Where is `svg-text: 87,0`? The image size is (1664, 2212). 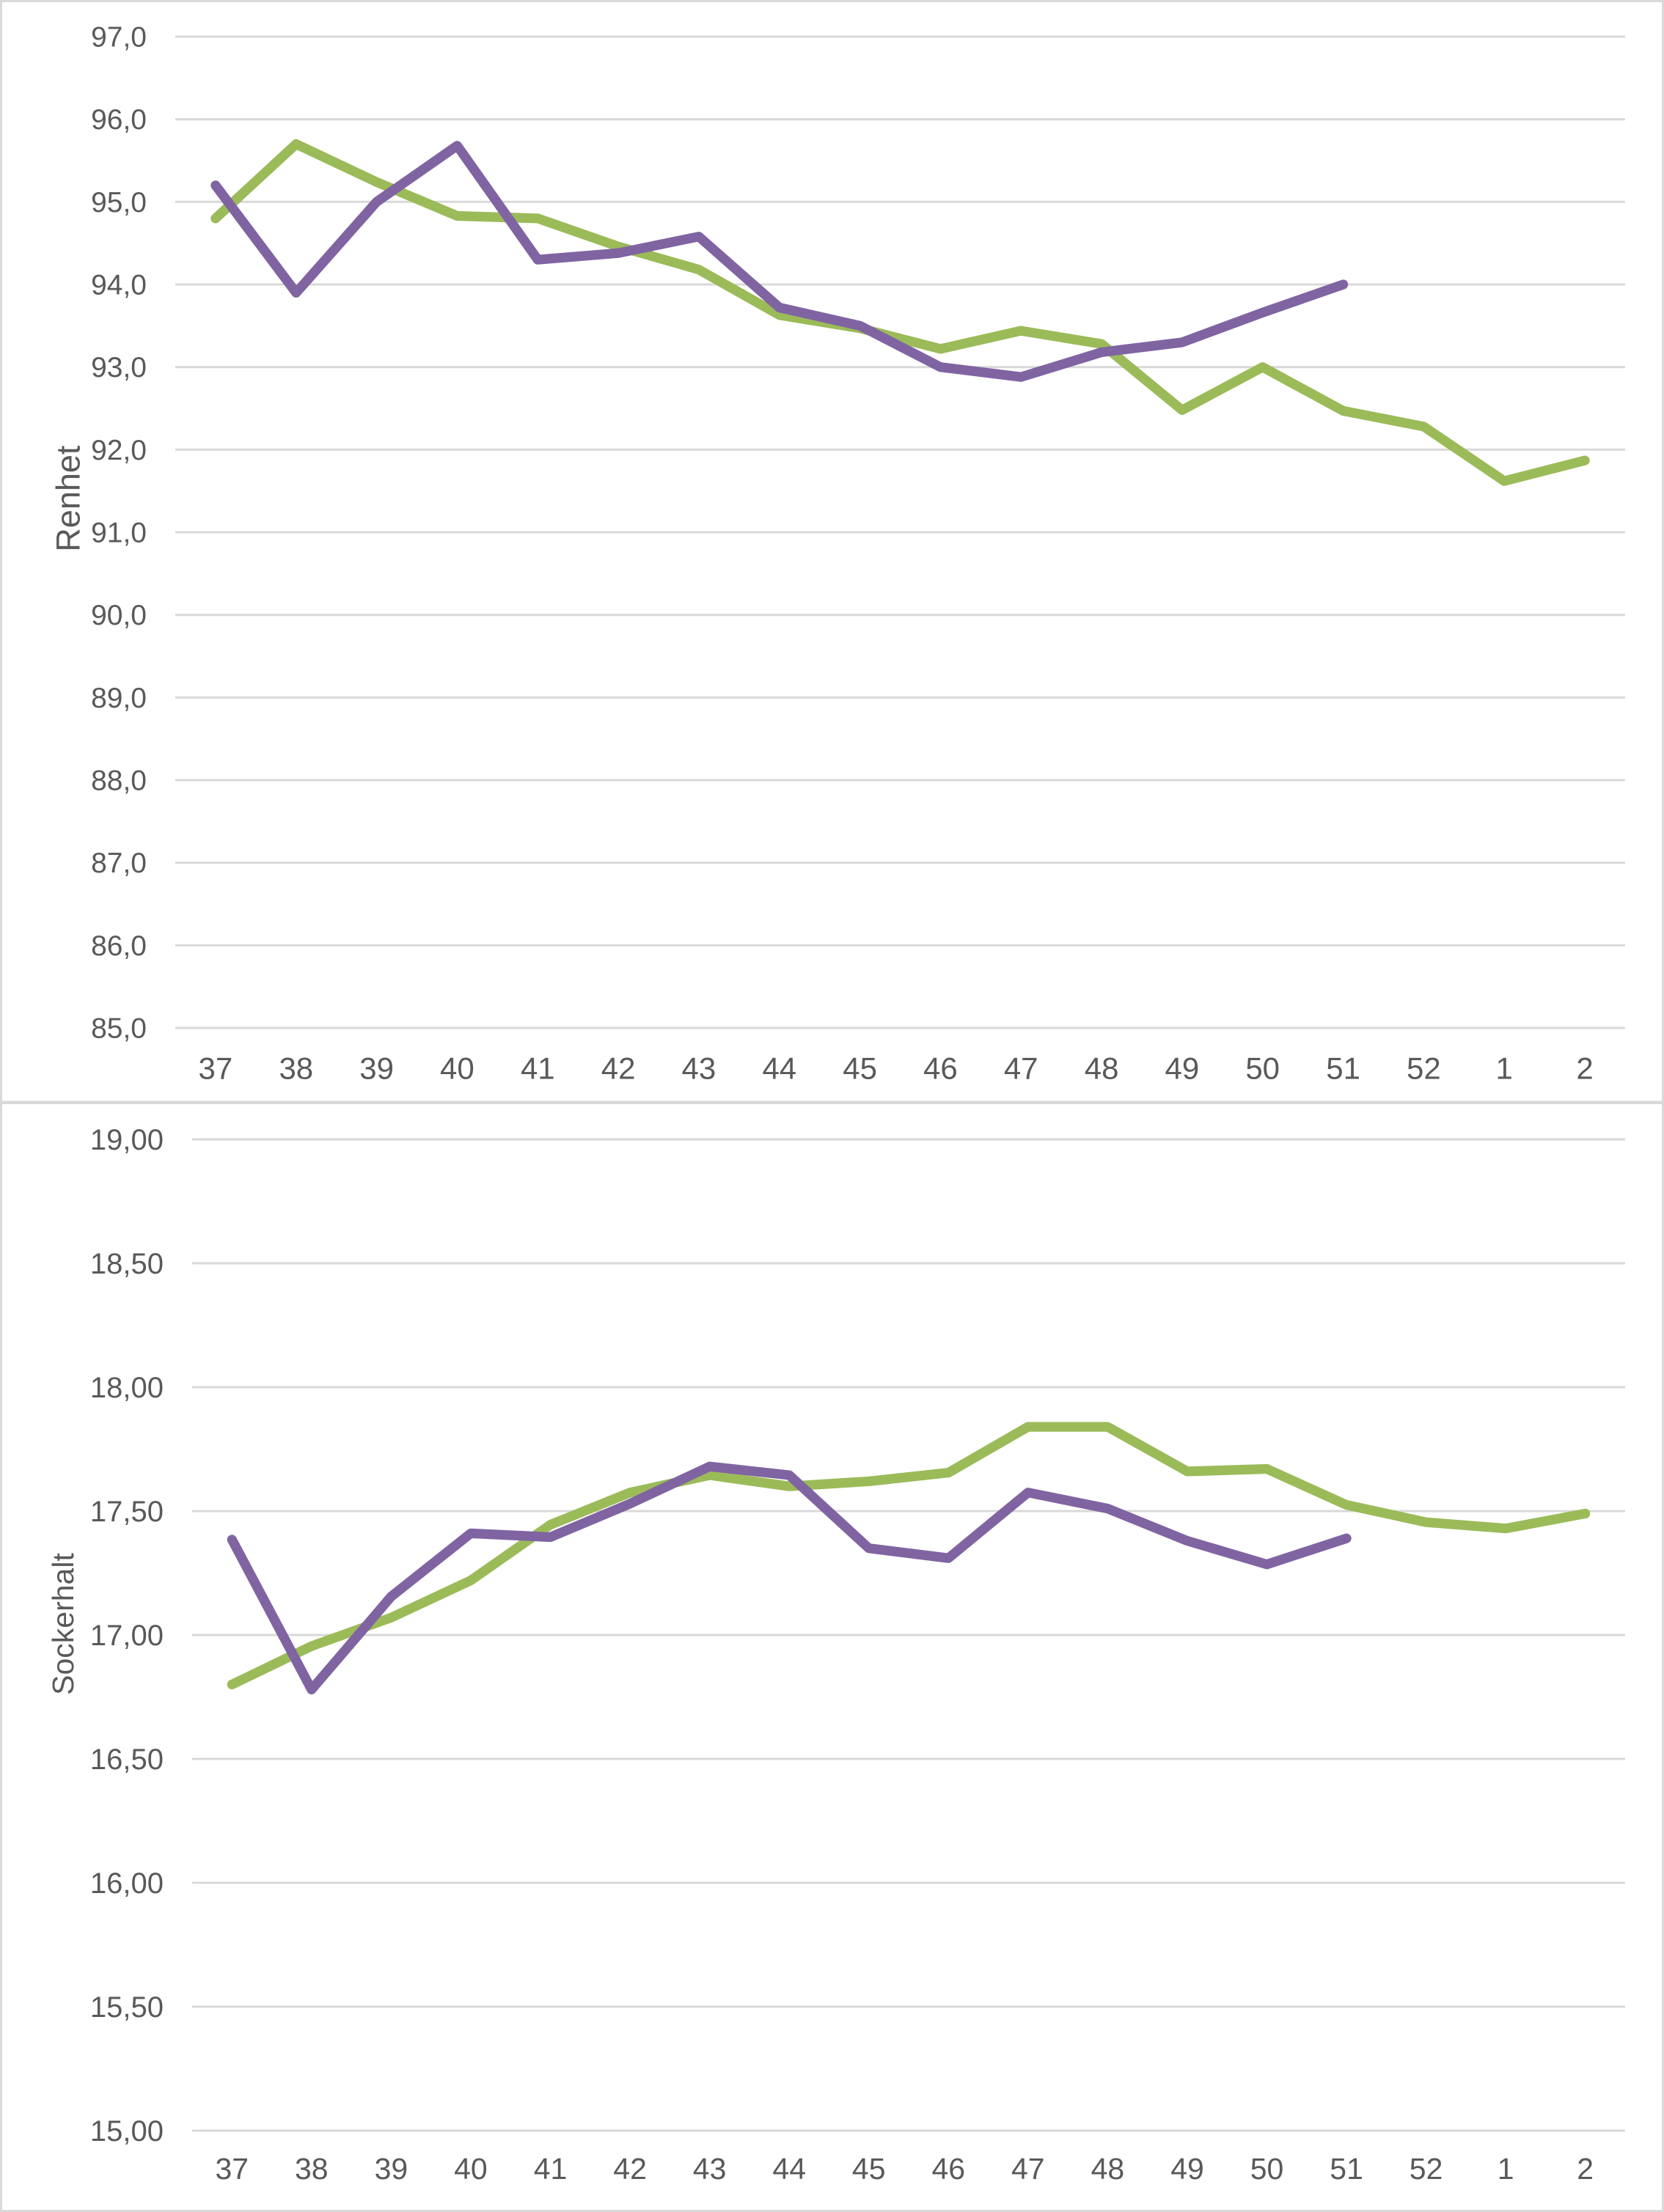 svg-text: 87,0 is located at coordinates (119, 863).